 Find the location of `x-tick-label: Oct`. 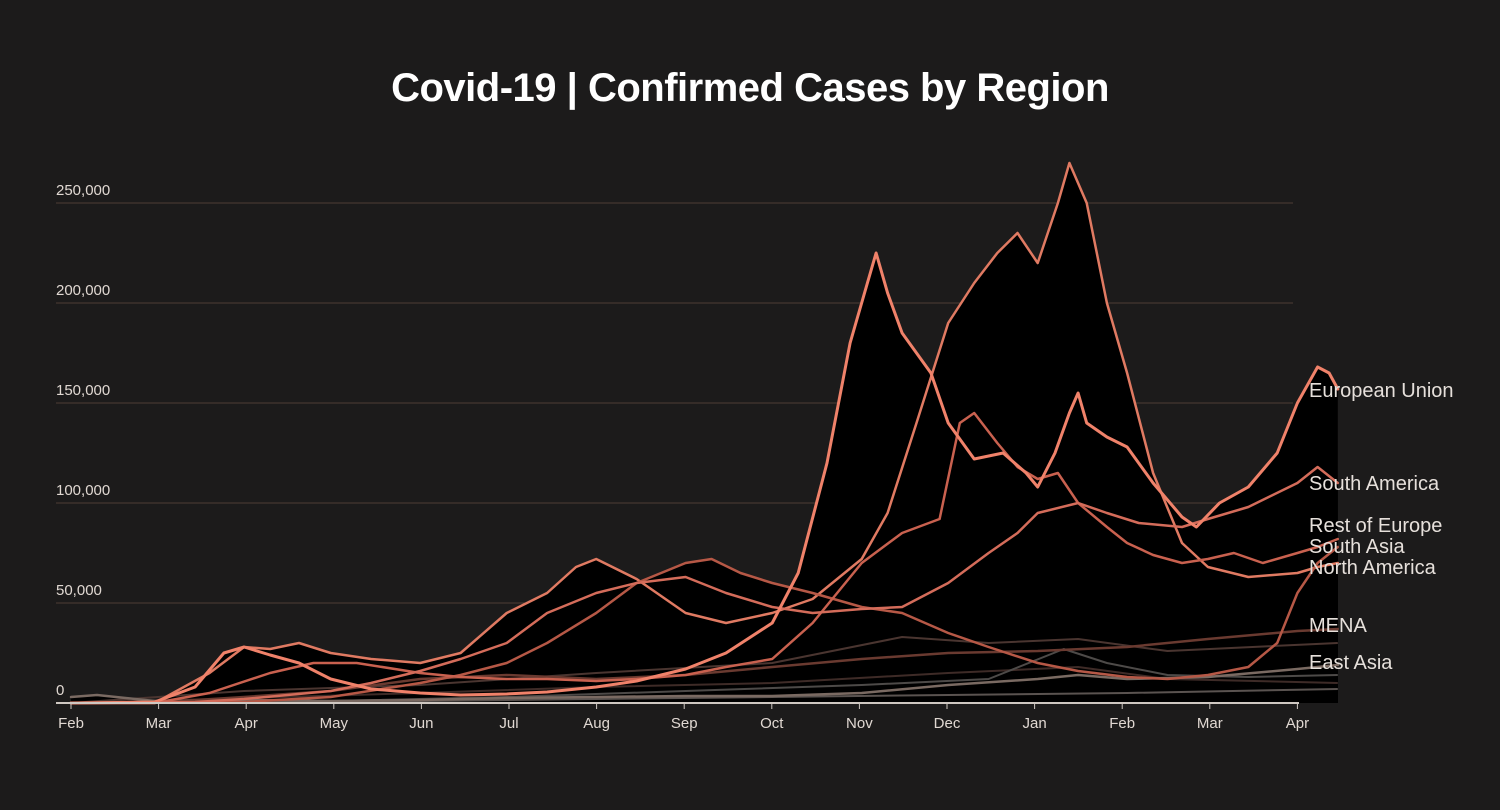

x-tick-label: Oct is located at coordinates (772, 723).